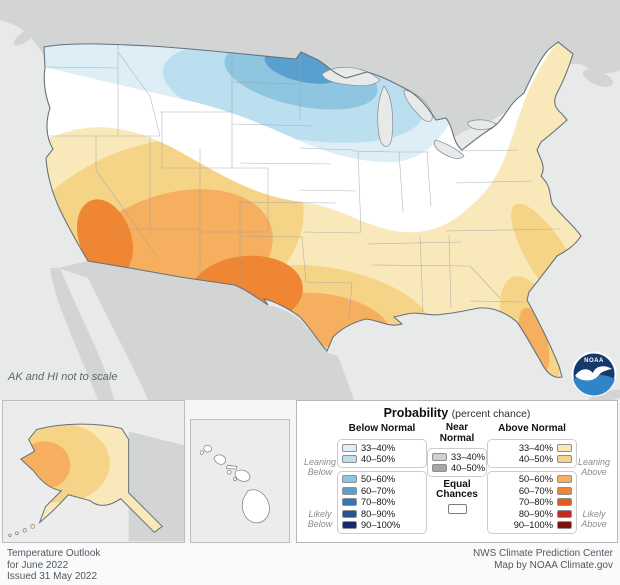  I want to click on issued-date: Issued 31 May 2022, so click(52, 576).